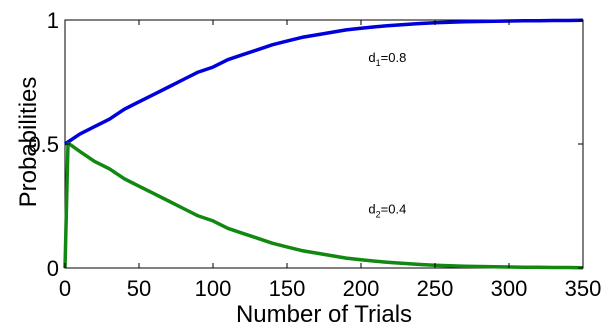  What do you see at coordinates (387, 134) in the screenshot?
I see `annotation-layer: d1=0.8d2=0.4` at bounding box center [387, 134].